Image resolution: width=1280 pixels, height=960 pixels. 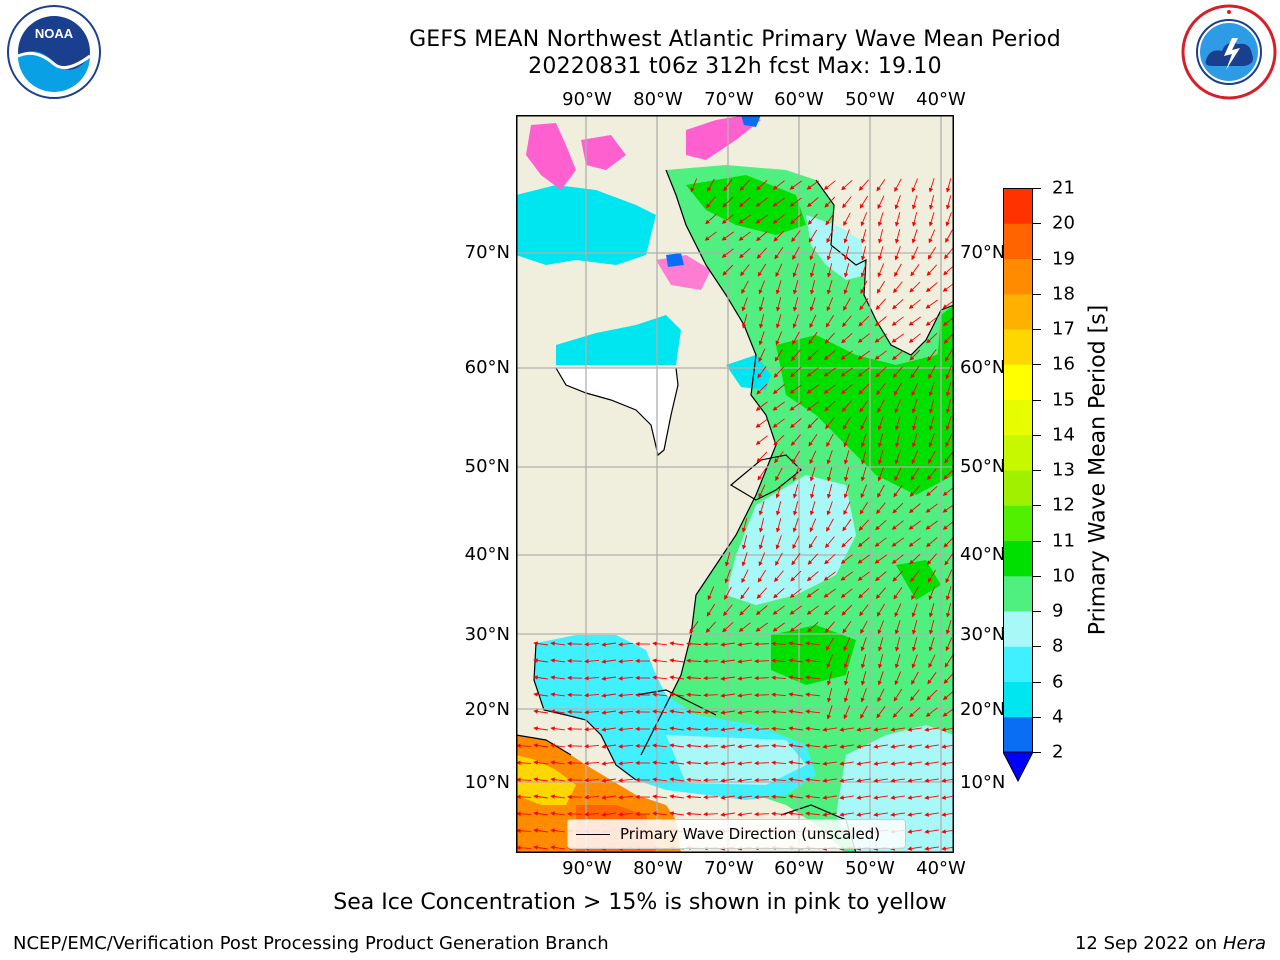 What do you see at coordinates (983, 782) in the screenshot?
I see `lat-label-right: 10°N` at bounding box center [983, 782].